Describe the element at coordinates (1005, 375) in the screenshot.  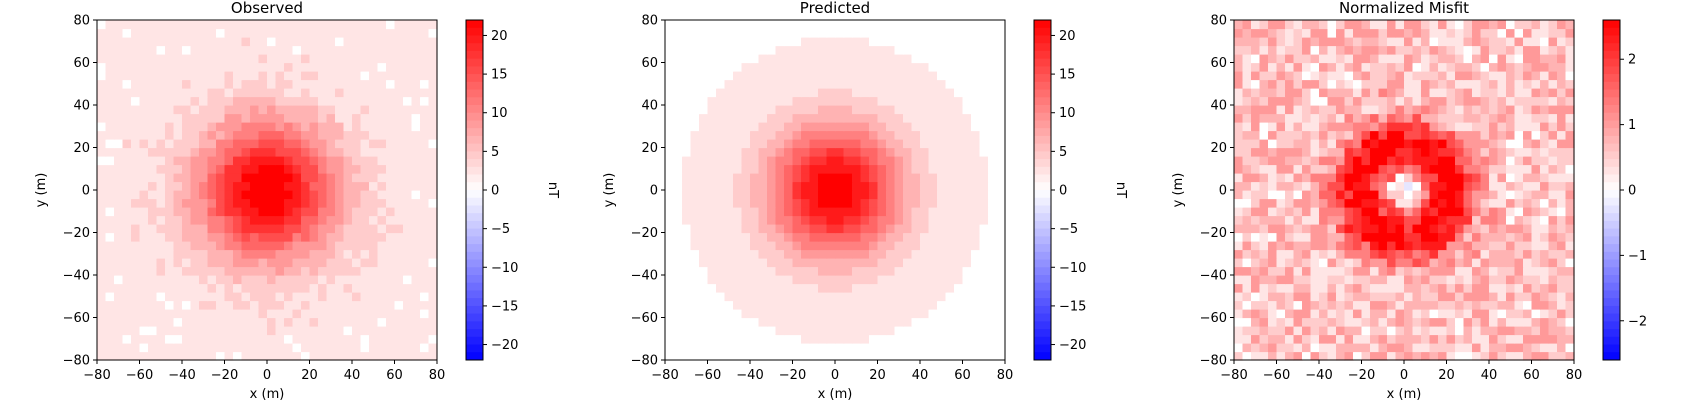
I see `x-tick-label: 80` at that location.